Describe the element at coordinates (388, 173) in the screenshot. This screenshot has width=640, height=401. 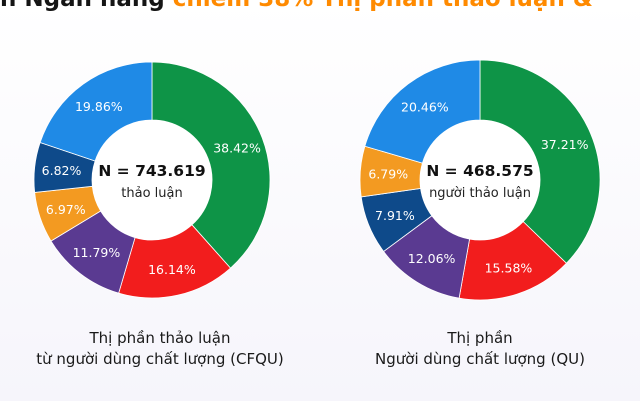
I see `chart-2-slice-label-5: 6.79%` at that location.